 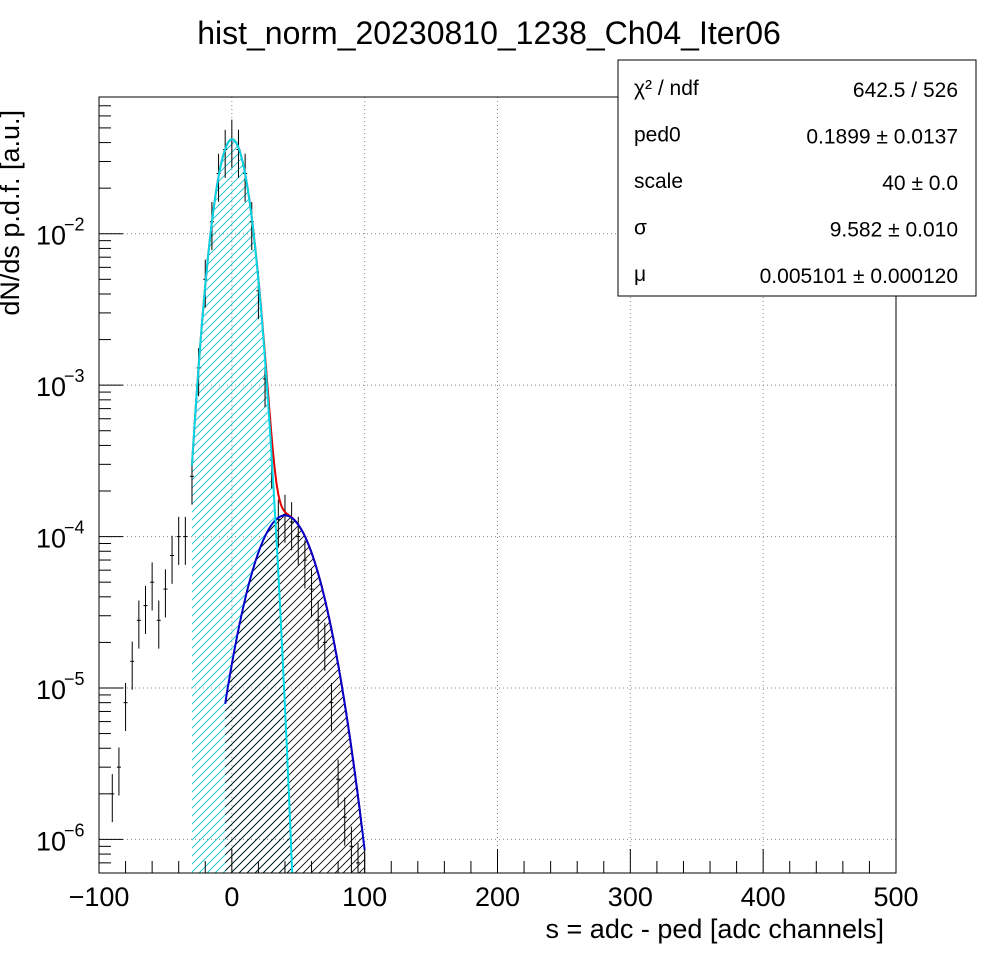 What do you see at coordinates (763, 897) in the screenshot?
I see `x-tick-label: 400` at bounding box center [763, 897].